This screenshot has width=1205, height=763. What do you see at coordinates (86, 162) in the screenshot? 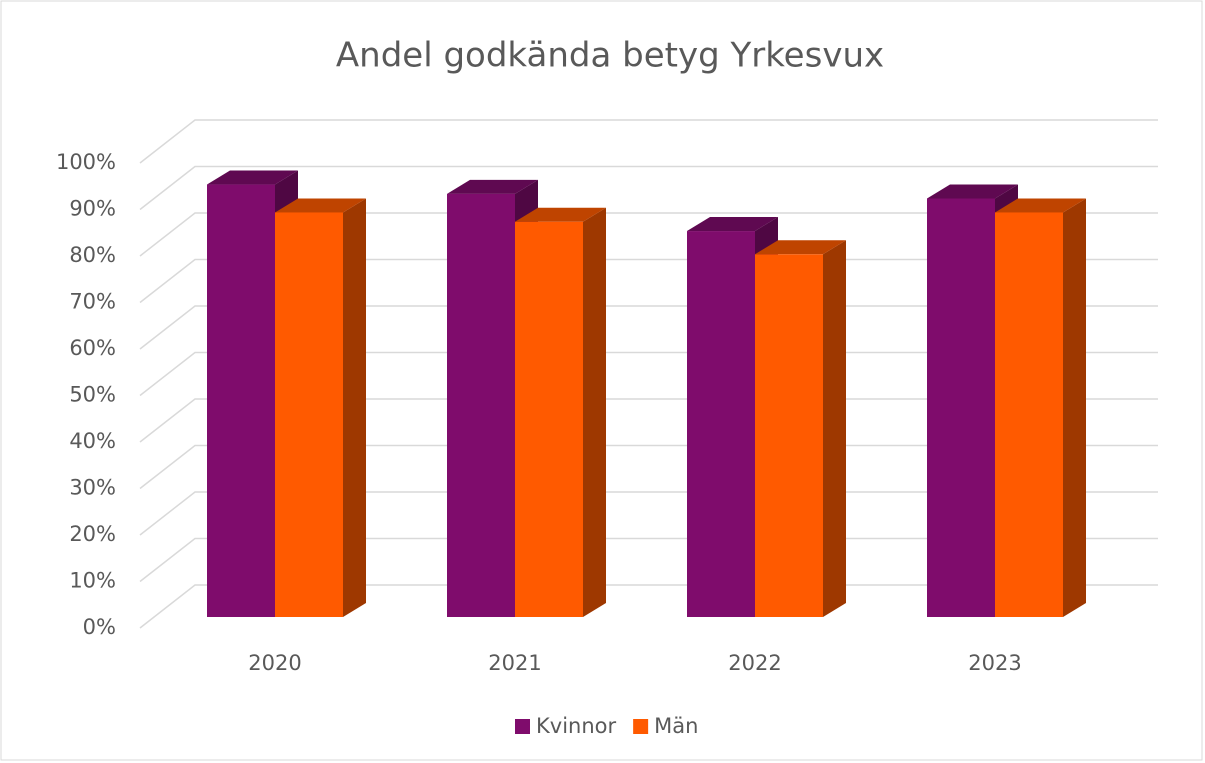
I see `y-tick-label: 100%` at bounding box center [86, 162].